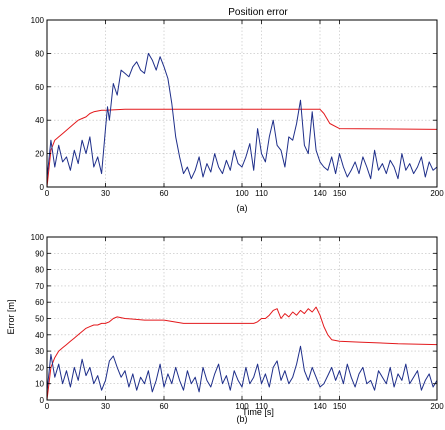  Describe the element at coordinates (39, 319) in the screenshot. I see `y-tick-label: 50` at that location.